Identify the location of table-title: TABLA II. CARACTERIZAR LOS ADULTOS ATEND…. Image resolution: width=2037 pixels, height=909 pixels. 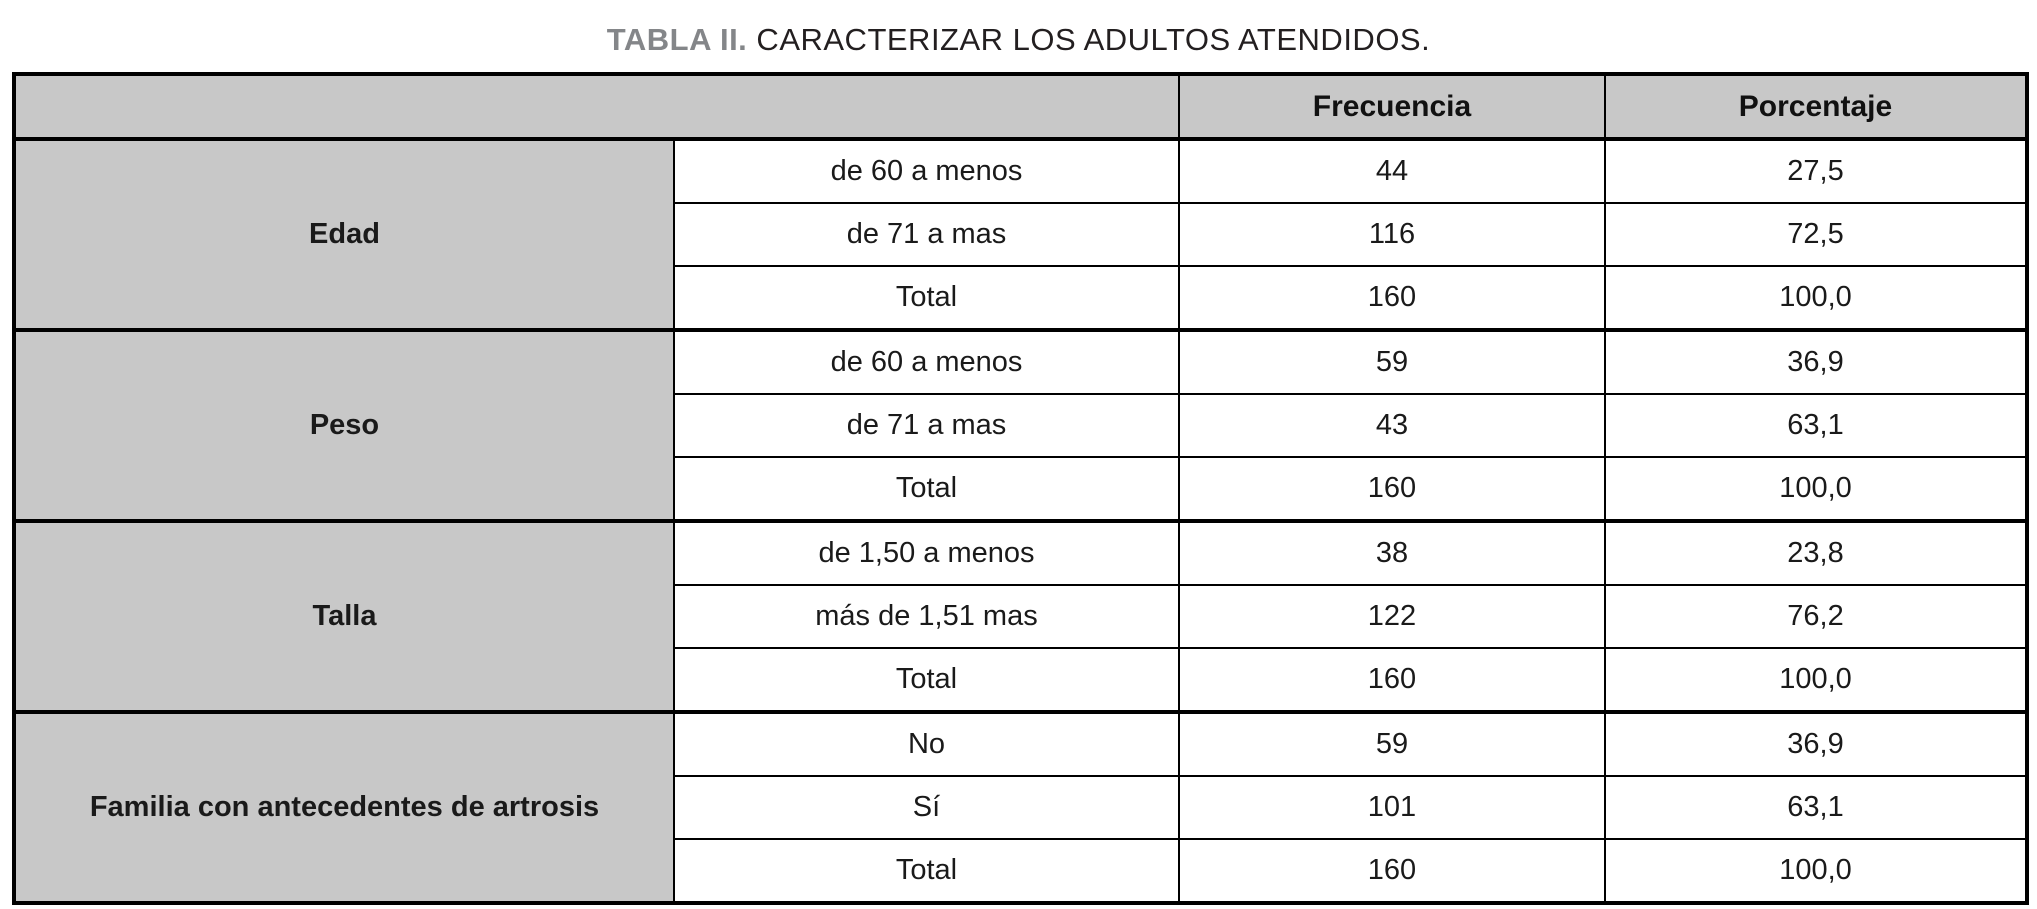
(1018, 40).